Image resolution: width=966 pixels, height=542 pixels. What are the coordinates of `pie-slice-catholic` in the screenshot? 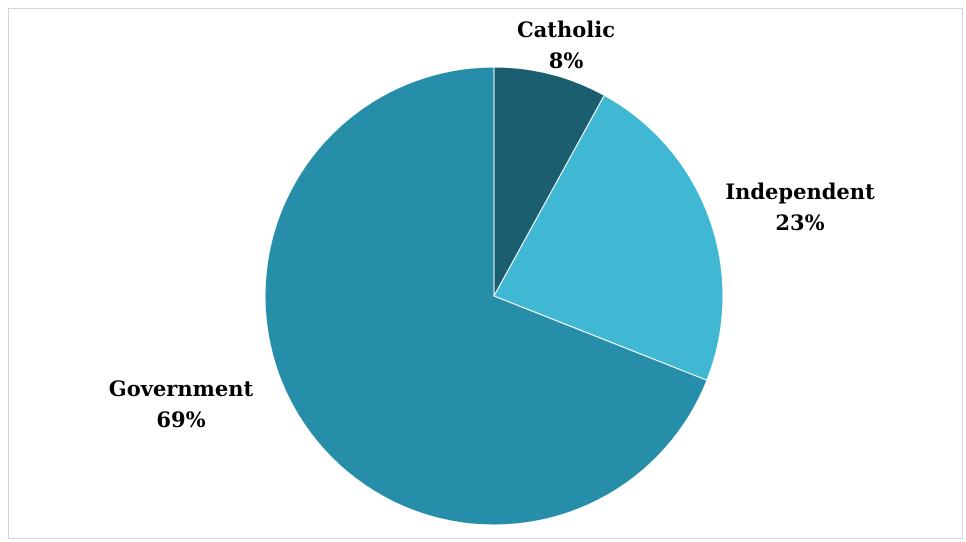 It's located at (549, 181).